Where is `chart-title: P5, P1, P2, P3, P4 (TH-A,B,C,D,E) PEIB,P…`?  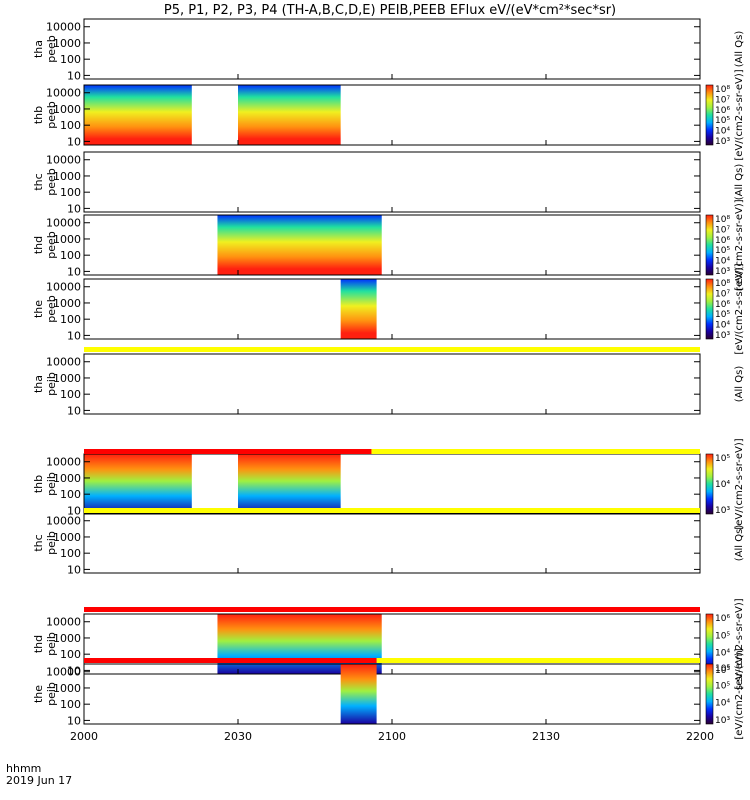 chart-title: P5, P1, P2, P3, P4 (TH-A,B,C,D,E) PEIB,P… is located at coordinates (390, 10).